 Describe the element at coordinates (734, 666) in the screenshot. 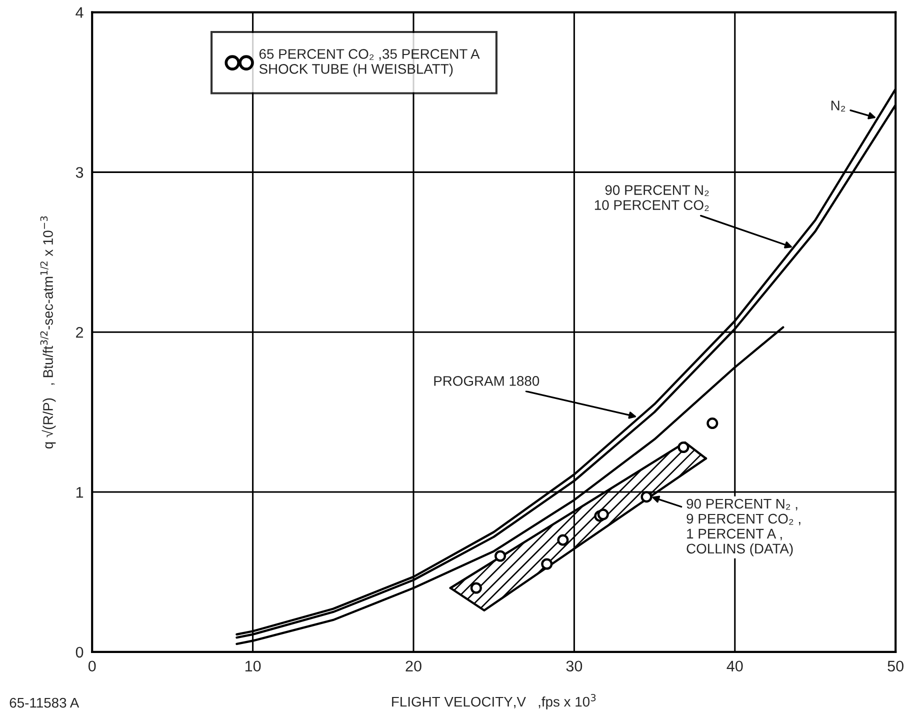

I see `x-tick-label: 40` at that location.